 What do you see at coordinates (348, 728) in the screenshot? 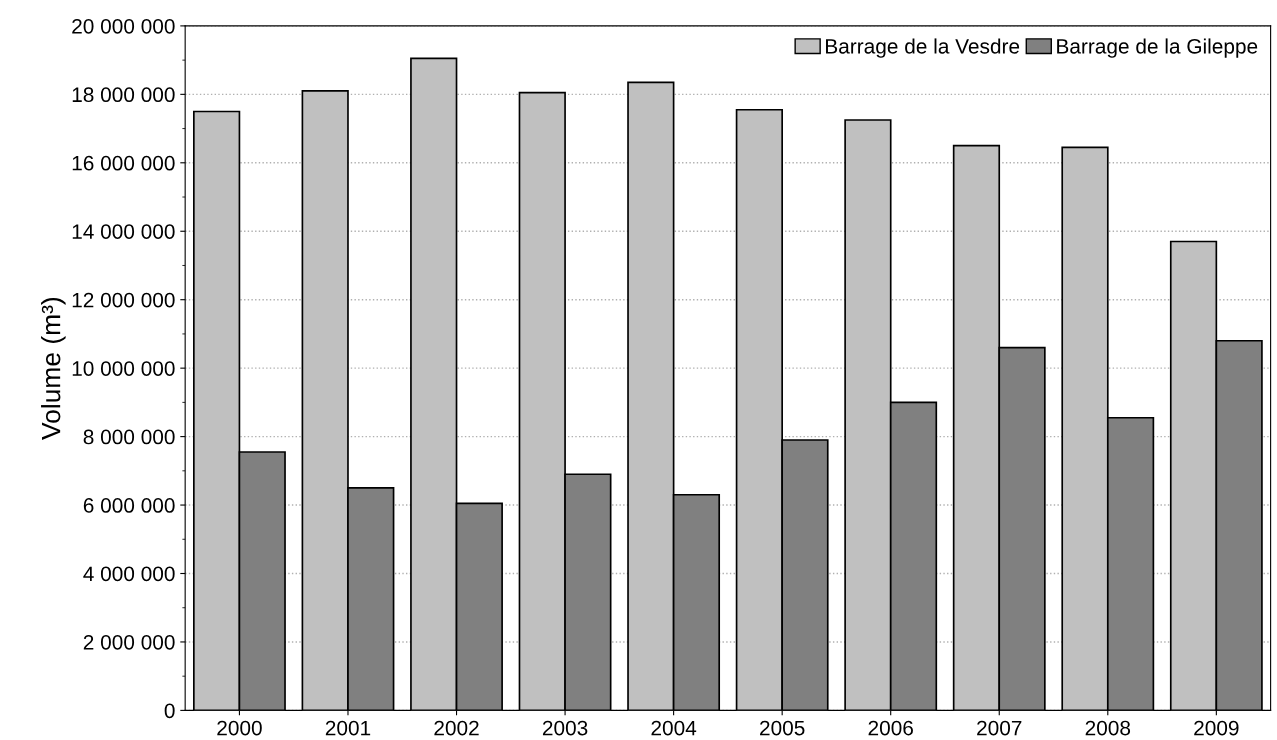
I see `x-tick-label: 2001` at bounding box center [348, 728].